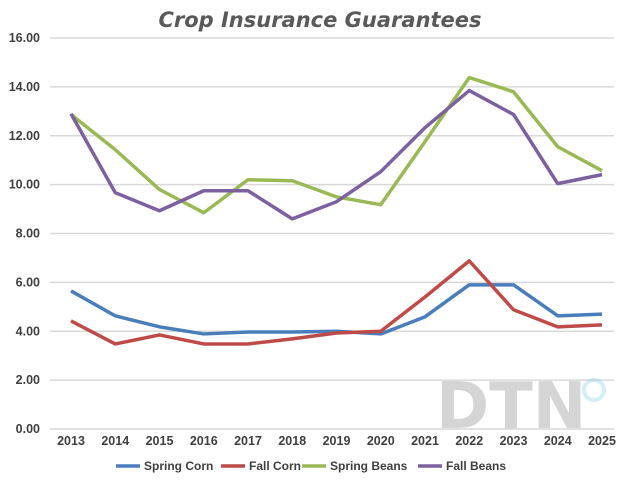 The image size is (640, 480). What do you see at coordinates (514, 441) in the screenshot?
I see `x-tick-label: 2023` at bounding box center [514, 441].